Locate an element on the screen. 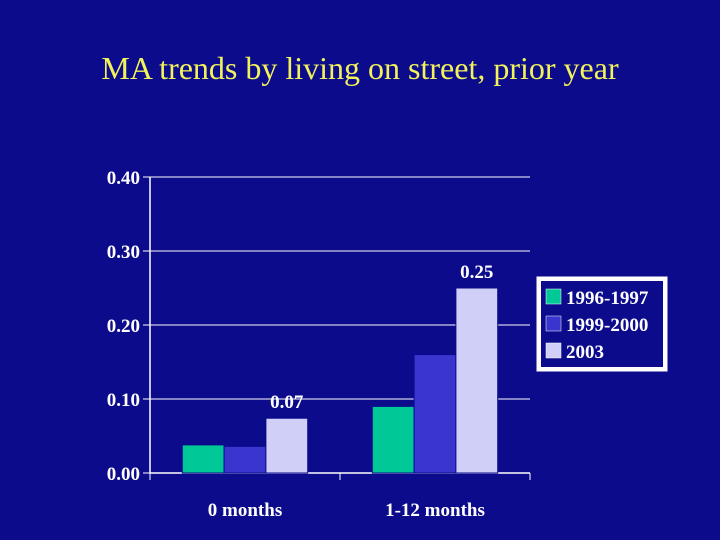  legend-entry: 1996-1997 is located at coordinates (607, 298).